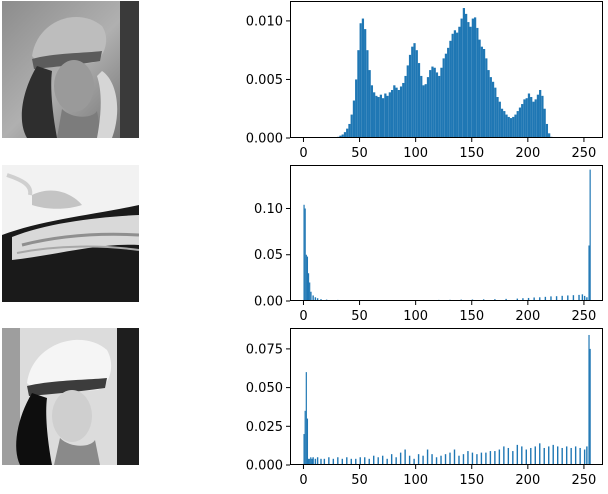 Image resolution: width=608 pixels, height=494 pixels. What do you see at coordinates (268, 255) in the screenshot?
I see `y-tick-label: 0.05` at bounding box center [268, 255].